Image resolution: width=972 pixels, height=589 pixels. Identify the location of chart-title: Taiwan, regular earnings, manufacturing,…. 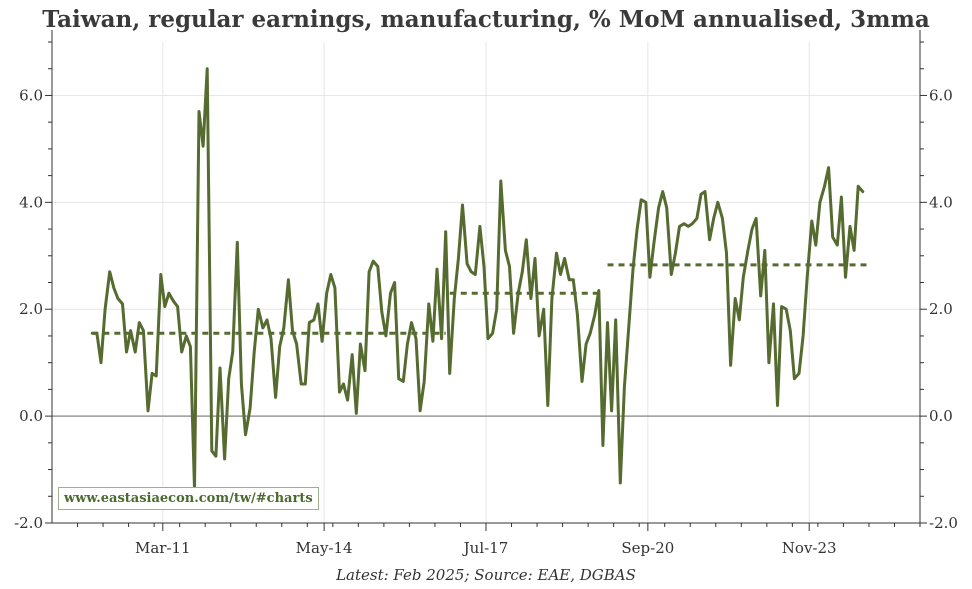
(486, 19).